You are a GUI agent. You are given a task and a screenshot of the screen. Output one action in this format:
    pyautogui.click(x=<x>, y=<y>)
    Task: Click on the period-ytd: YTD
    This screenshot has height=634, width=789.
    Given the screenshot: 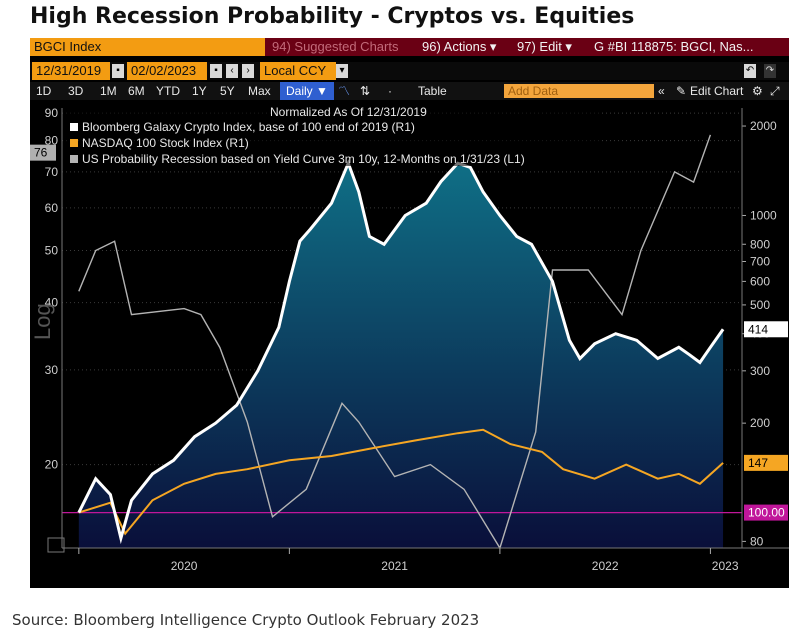 What is the action you would take?
    pyautogui.click(x=168, y=91)
    